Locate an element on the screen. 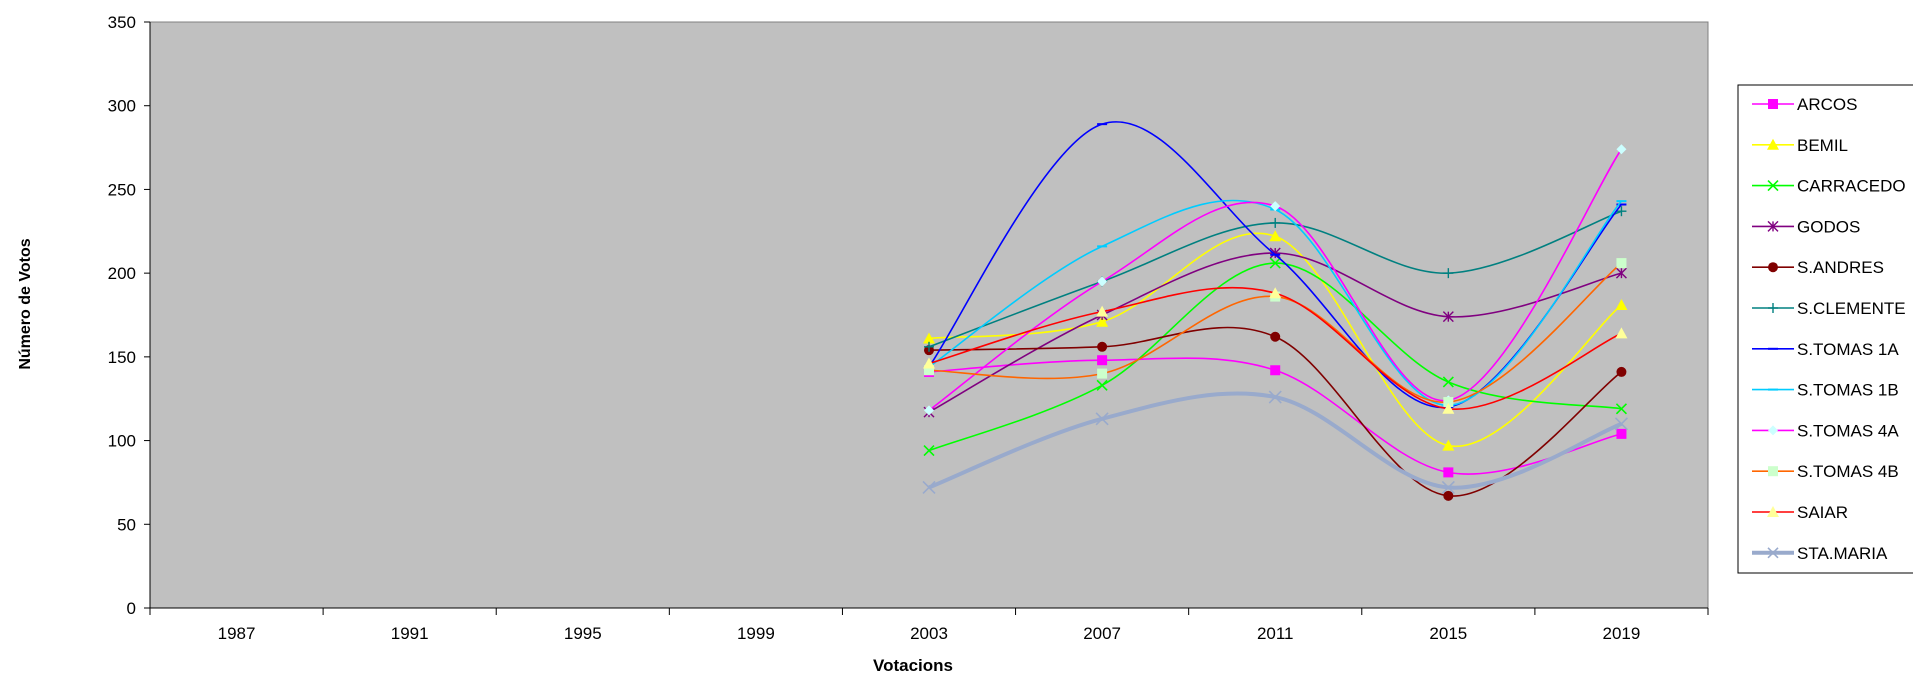  legend-item: SAIAR is located at coordinates (1800, 512).